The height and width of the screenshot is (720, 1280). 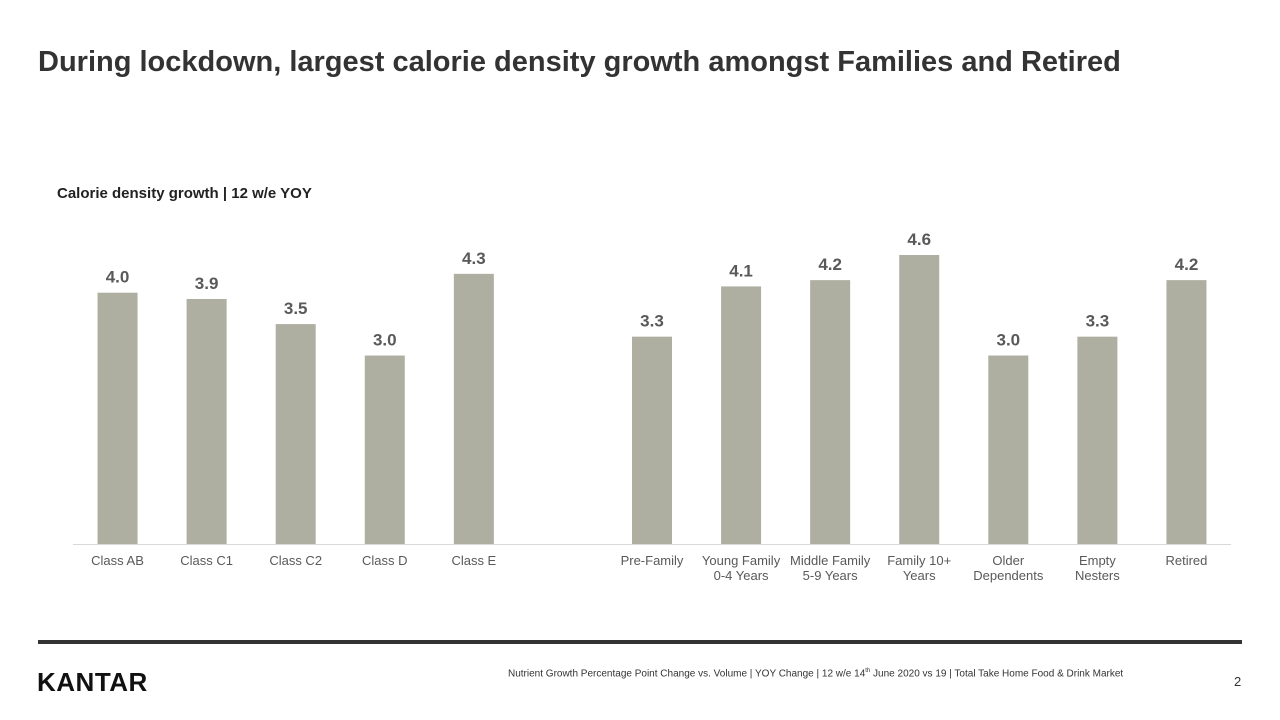 I want to click on data-label: 4.3, so click(x=474, y=258).